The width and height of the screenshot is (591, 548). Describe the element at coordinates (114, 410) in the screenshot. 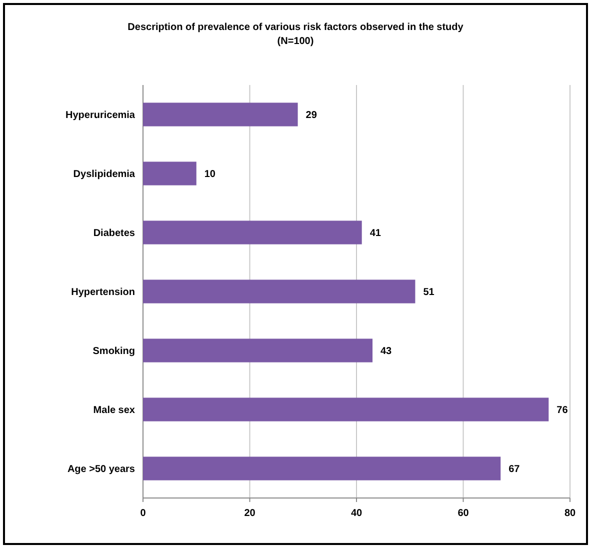

I see `y-tick-label: Male sex` at that location.